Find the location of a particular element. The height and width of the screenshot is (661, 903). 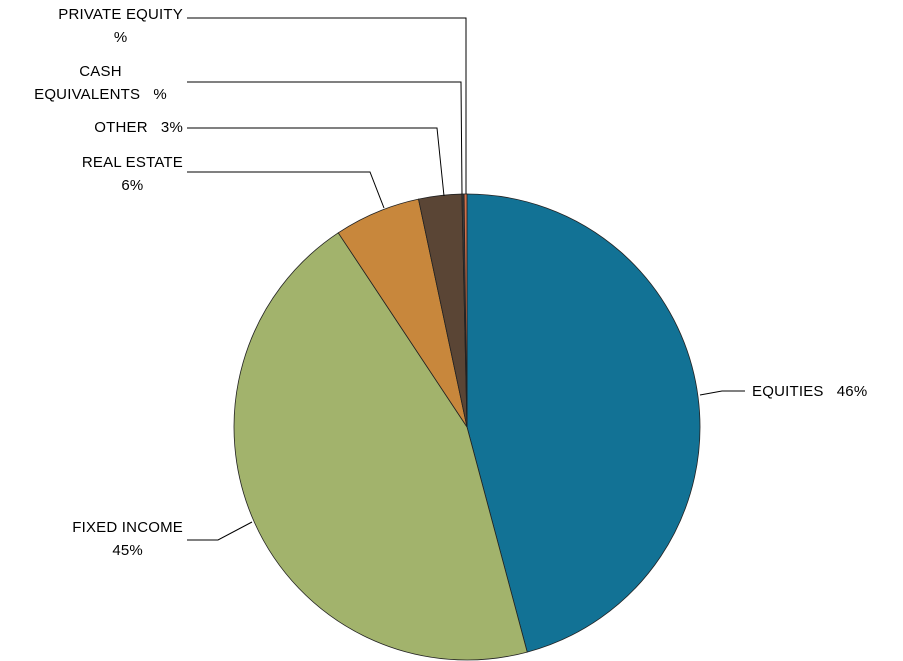

category-label: REAL ESTATE is located at coordinates (132, 162).